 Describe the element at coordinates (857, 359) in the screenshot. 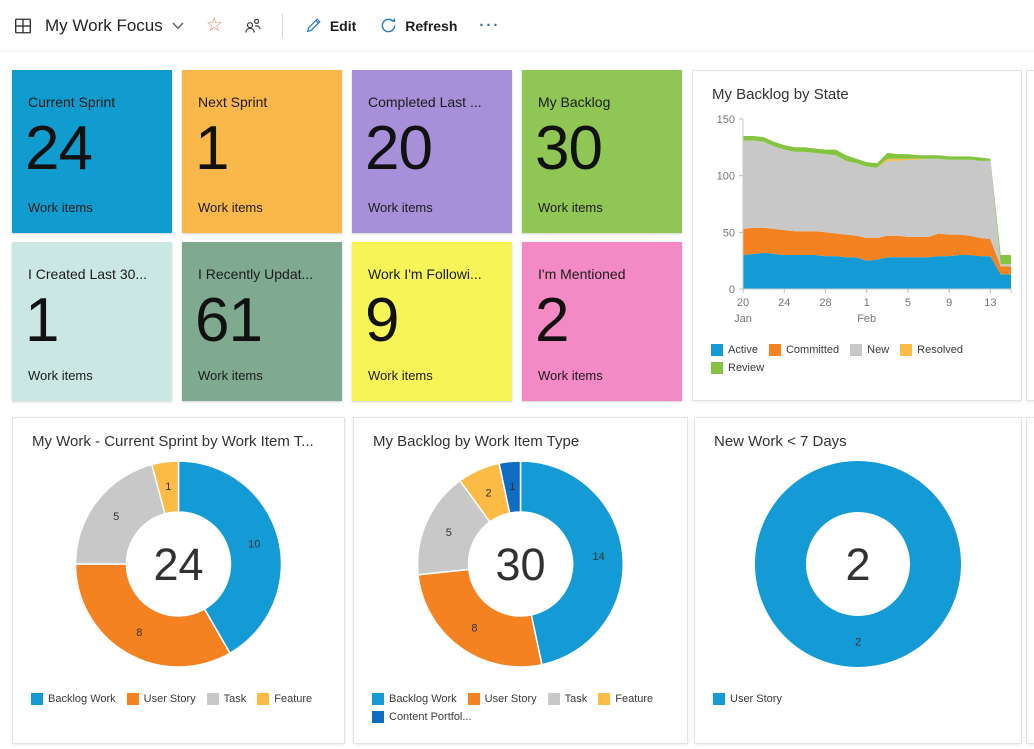

I see `chart-legend: Active Committed New Resolved Review` at that location.